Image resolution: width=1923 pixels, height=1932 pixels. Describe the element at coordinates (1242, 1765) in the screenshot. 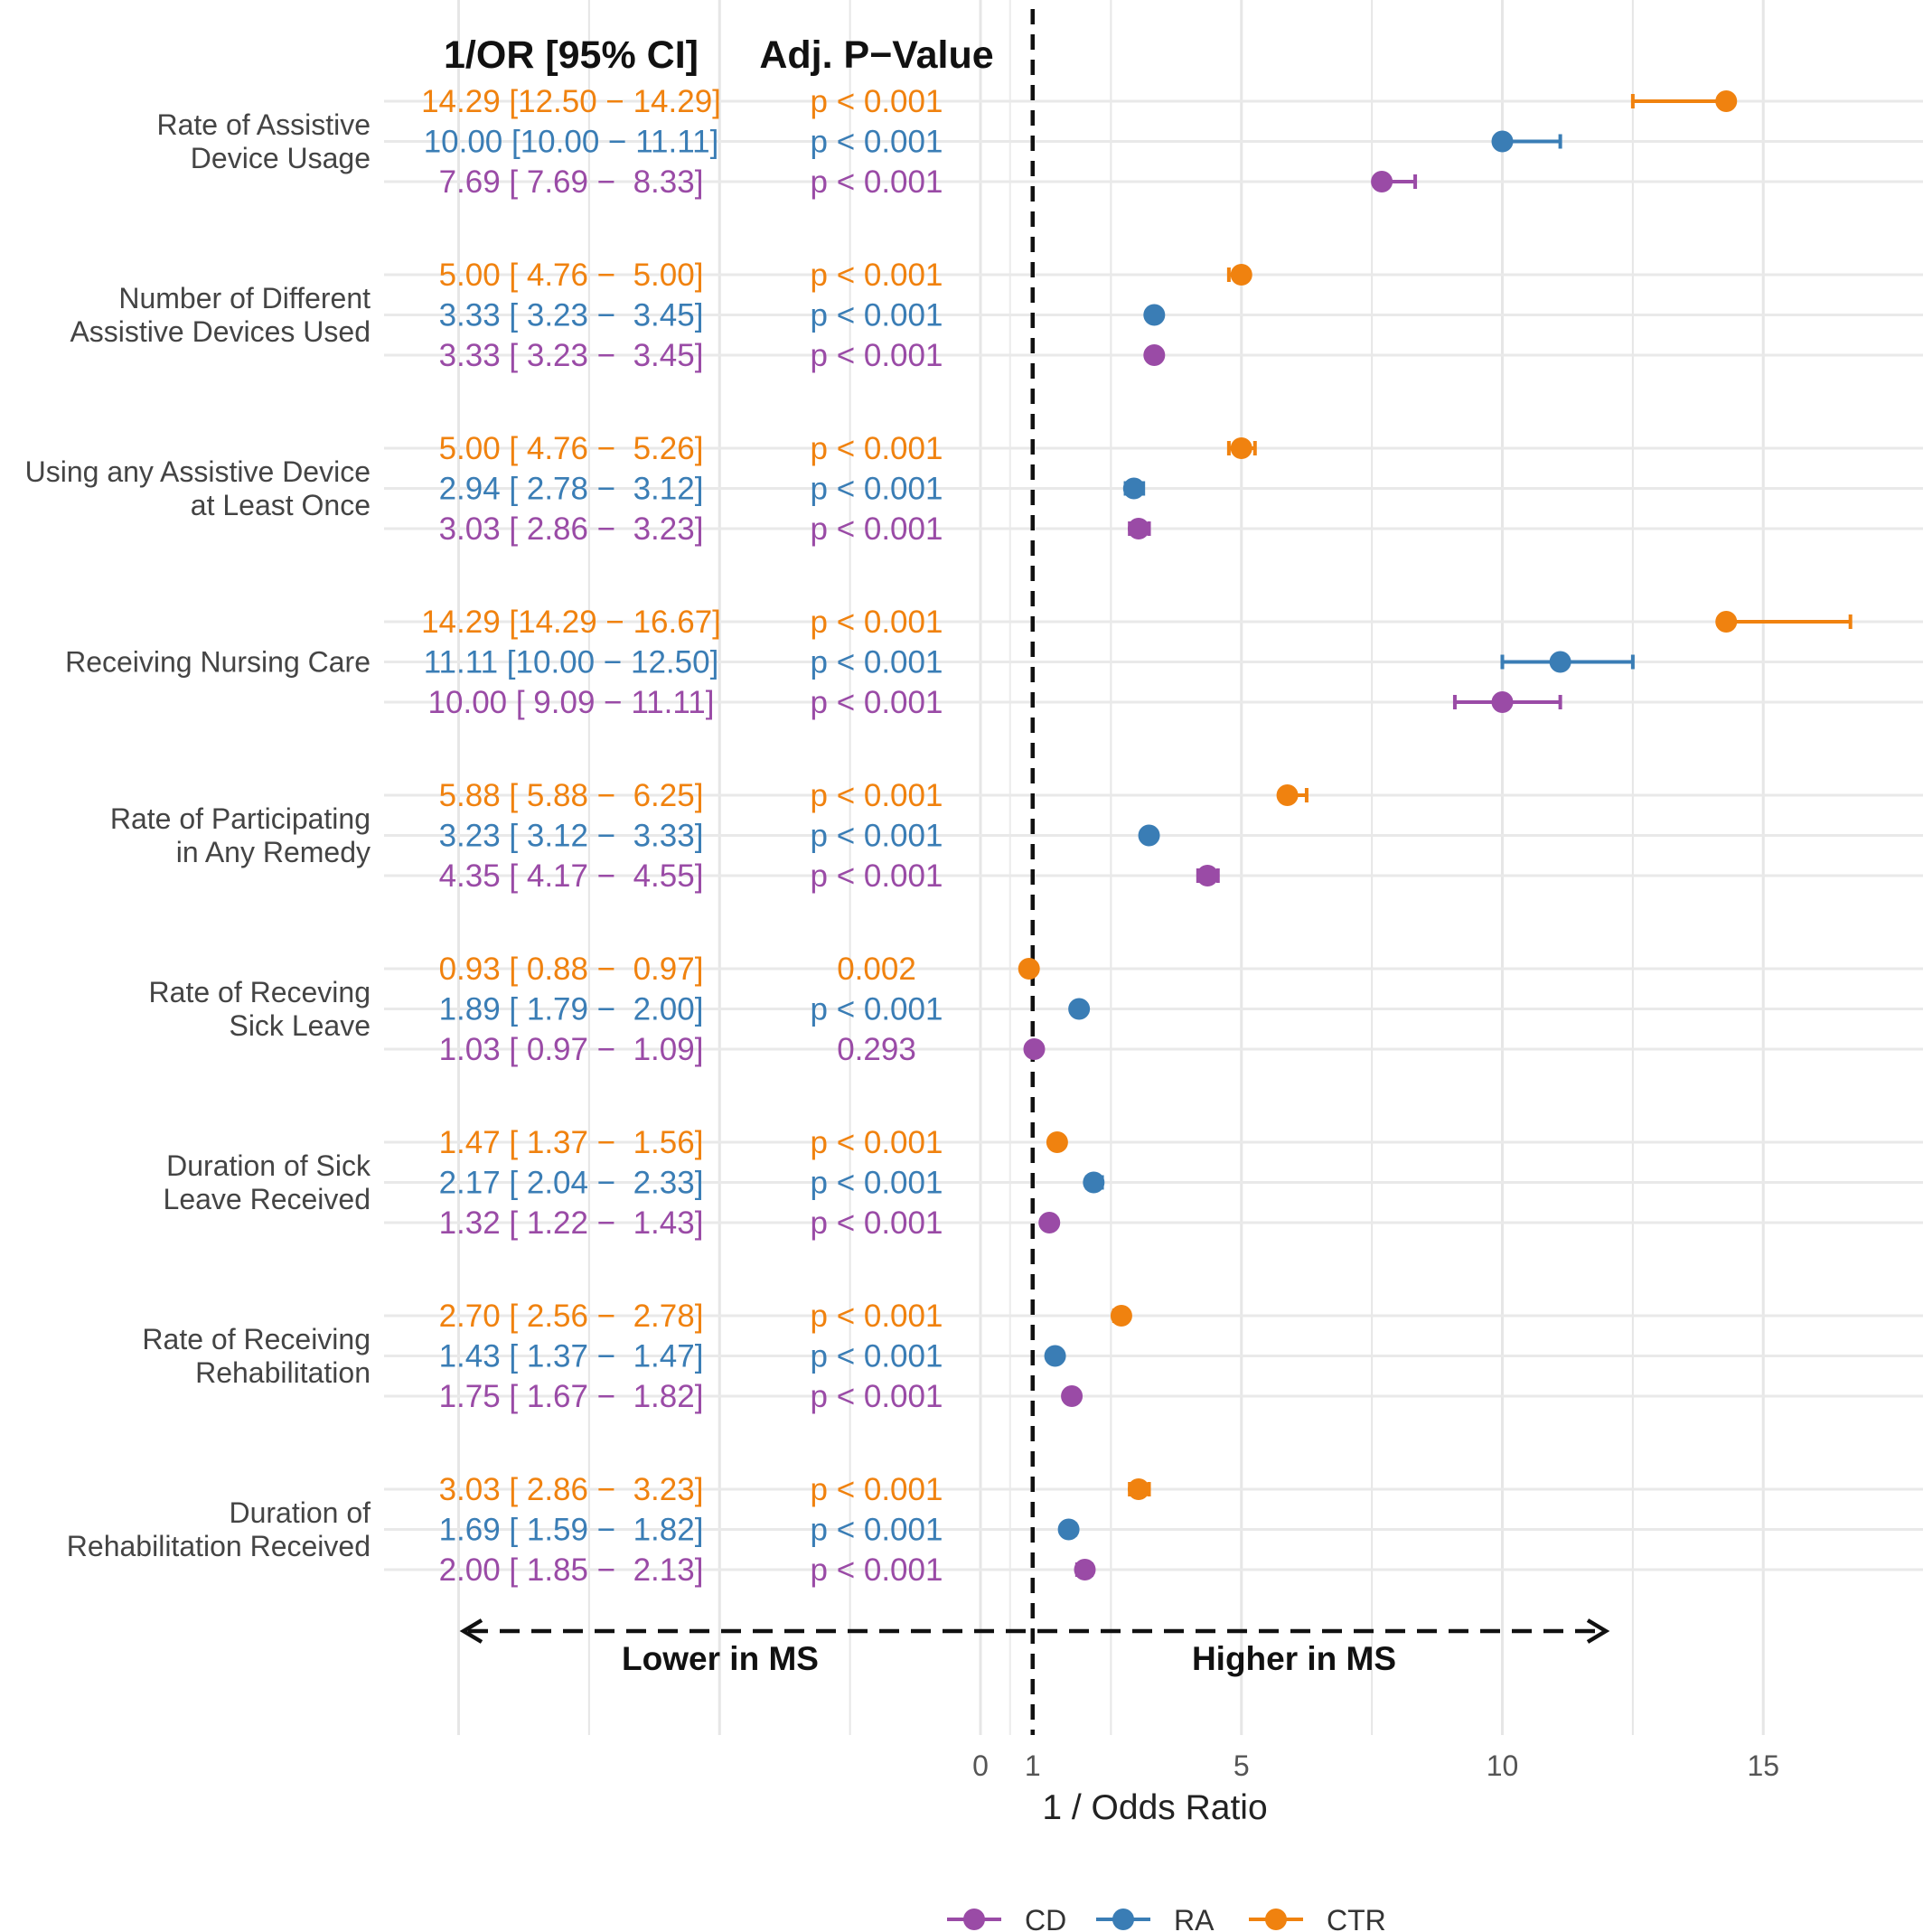

I see `x-tick-label: 5` at that location.